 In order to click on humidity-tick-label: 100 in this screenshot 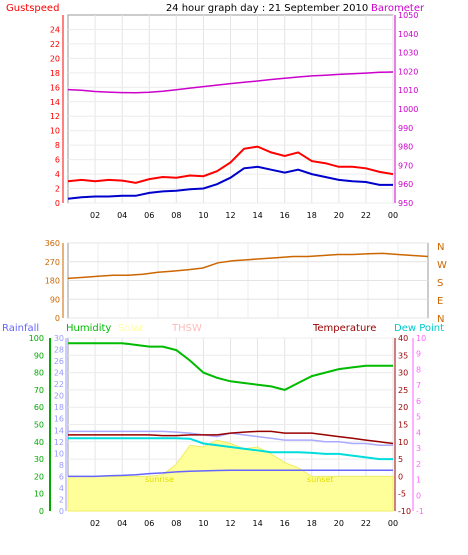, I will do `click(36, 338)`.